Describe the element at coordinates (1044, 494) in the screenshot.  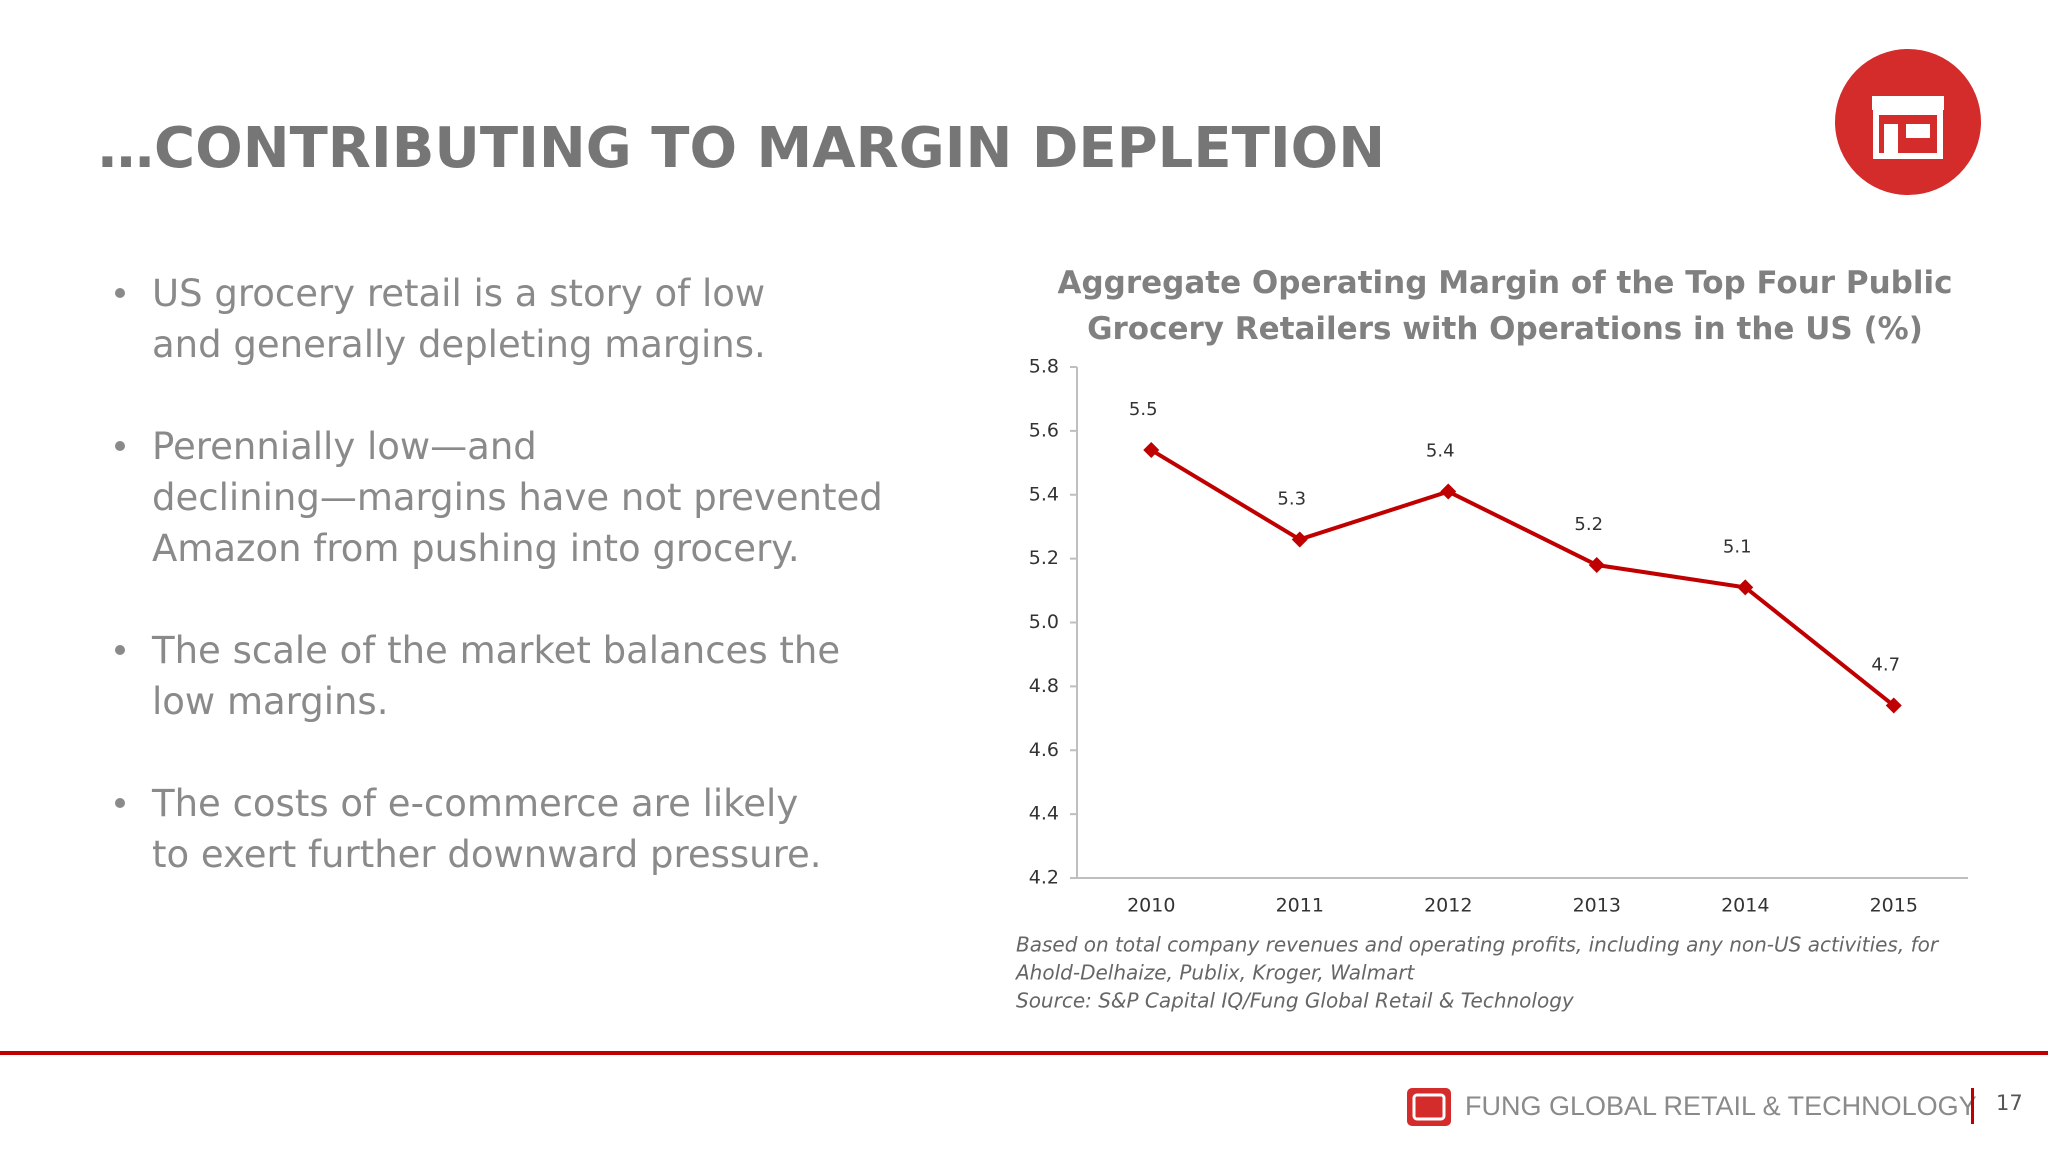
I see `y-tick-label: 5.4` at that location.